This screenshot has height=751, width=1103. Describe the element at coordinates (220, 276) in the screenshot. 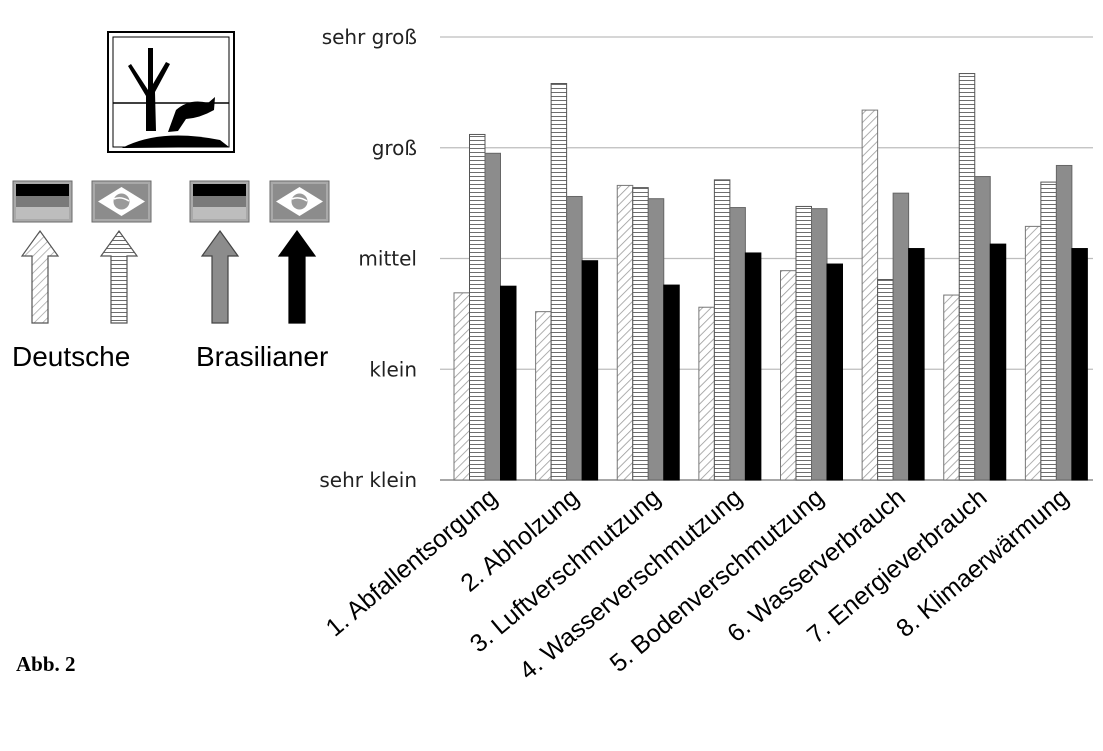

I see `arrow-gray-icon` at that location.